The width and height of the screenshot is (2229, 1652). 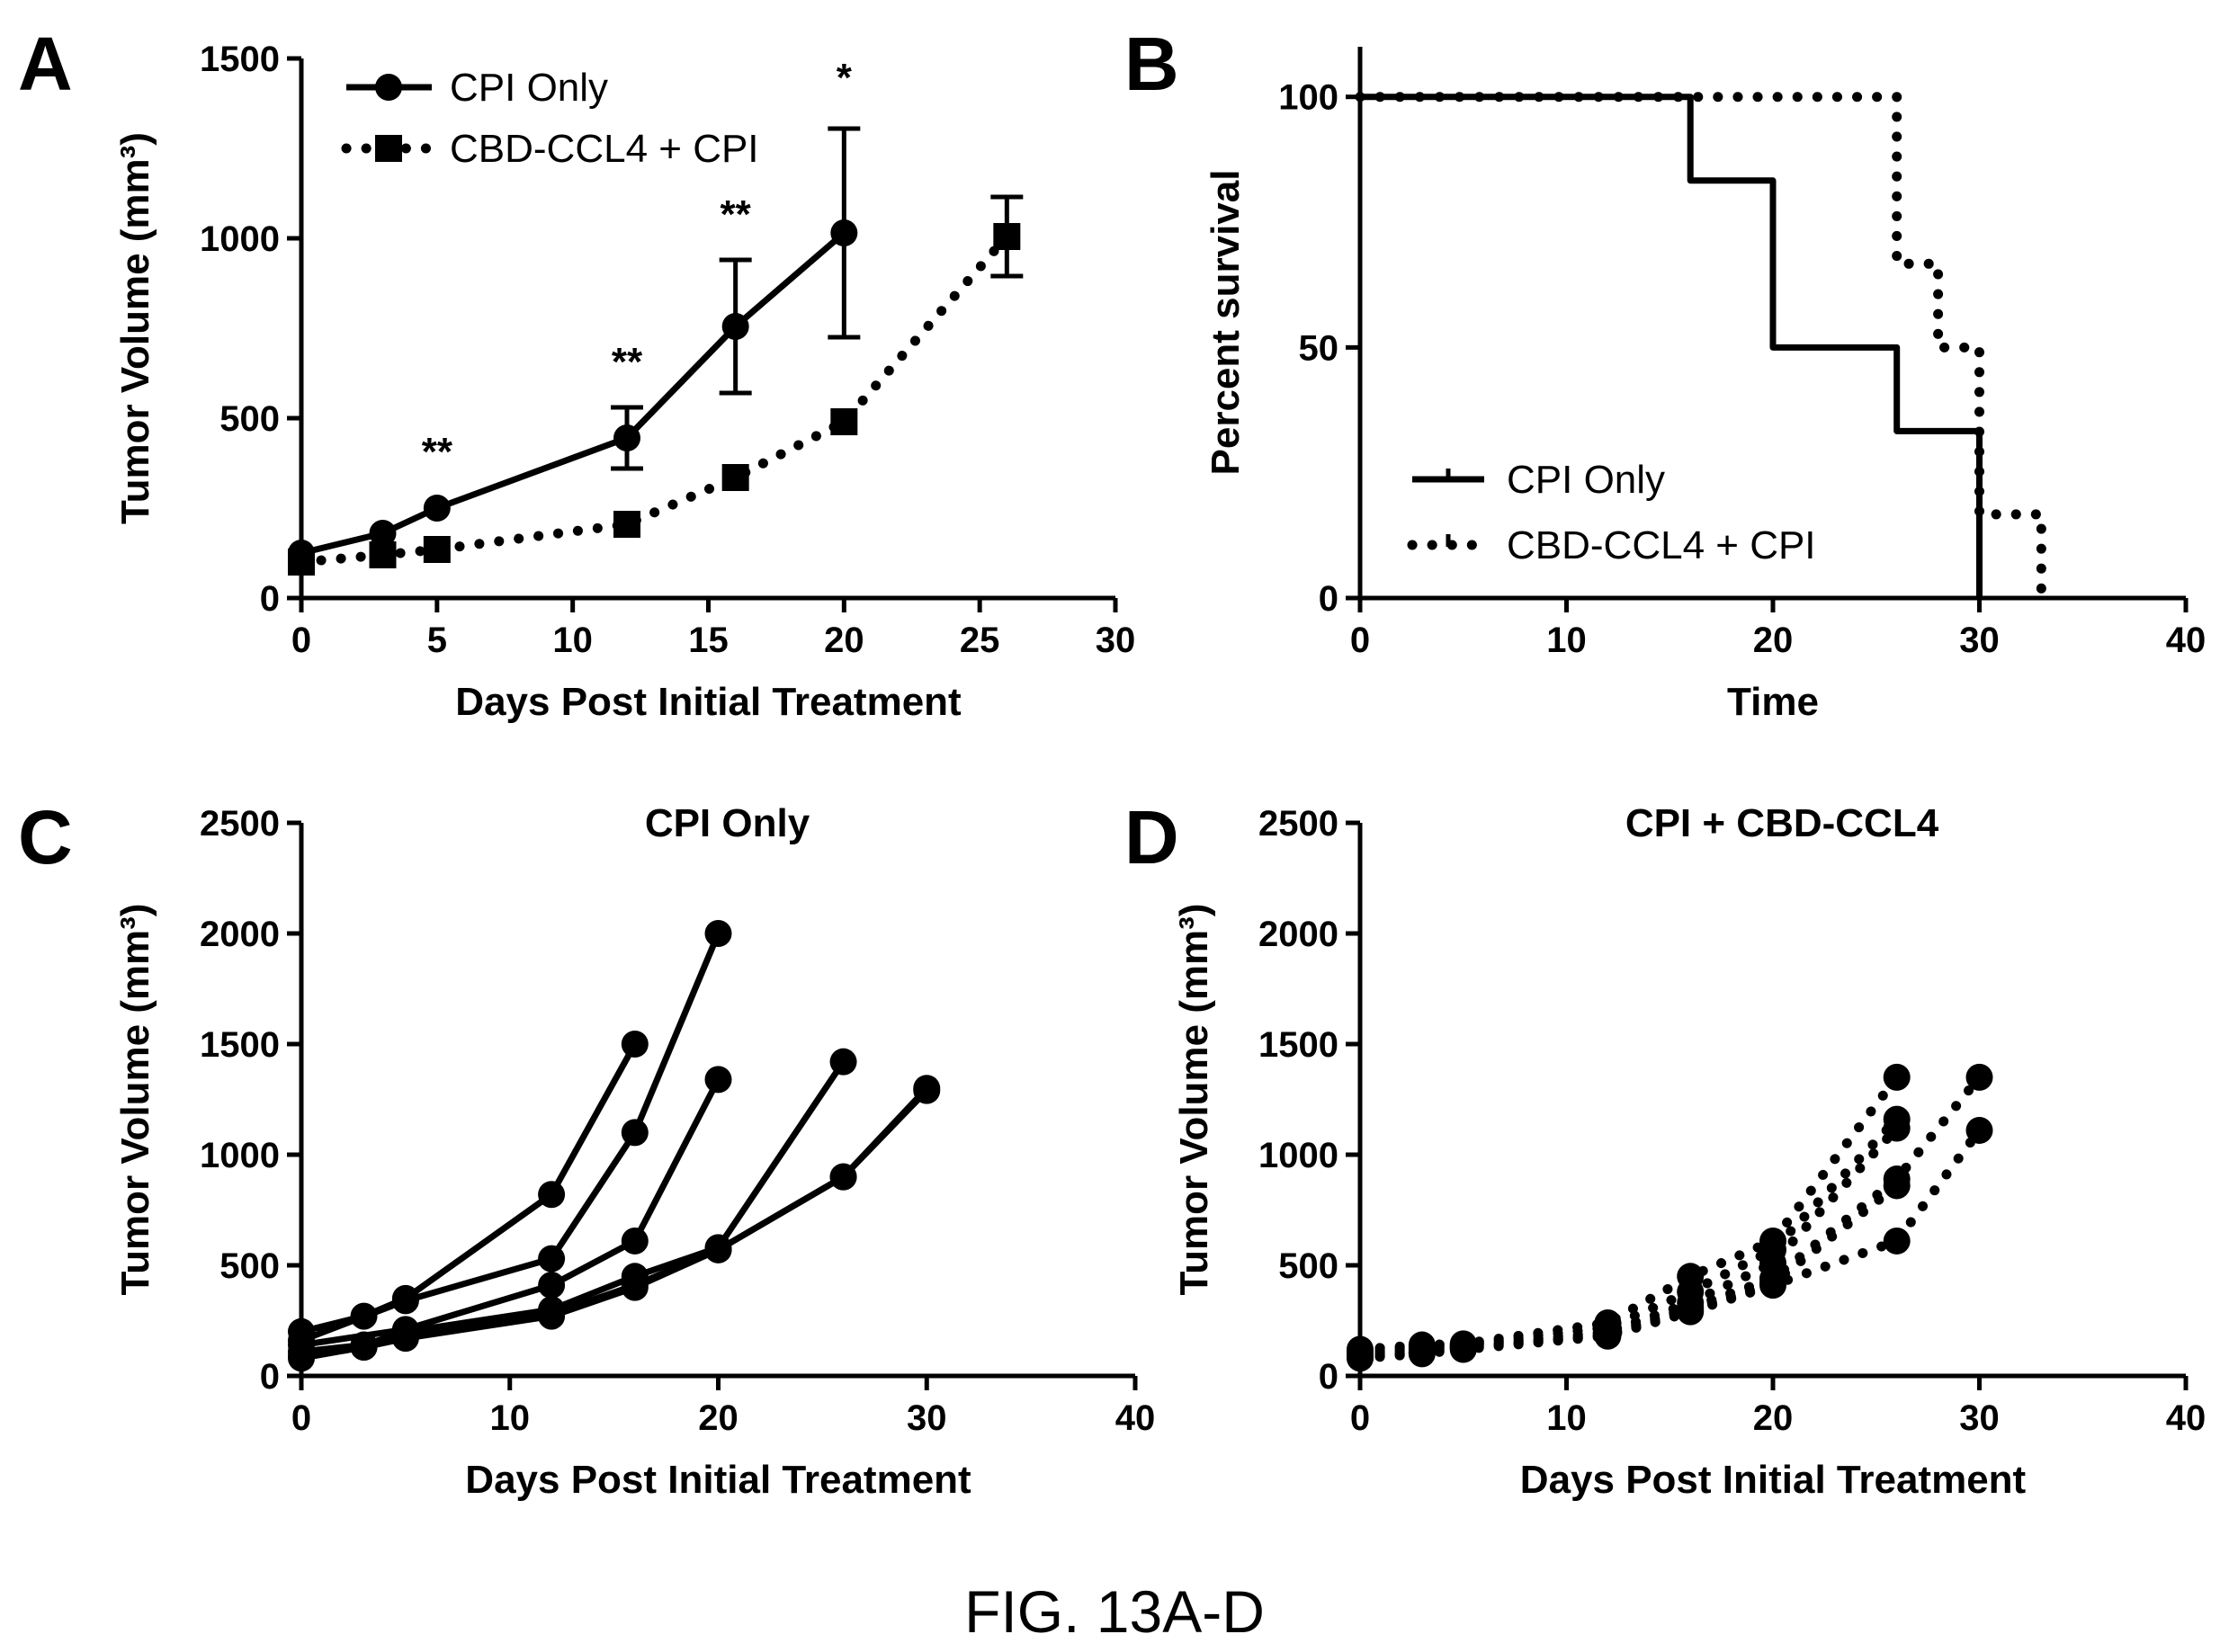 What do you see at coordinates (1151, 837) in the screenshot?
I see `panel-d-letter: D` at bounding box center [1151, 837].